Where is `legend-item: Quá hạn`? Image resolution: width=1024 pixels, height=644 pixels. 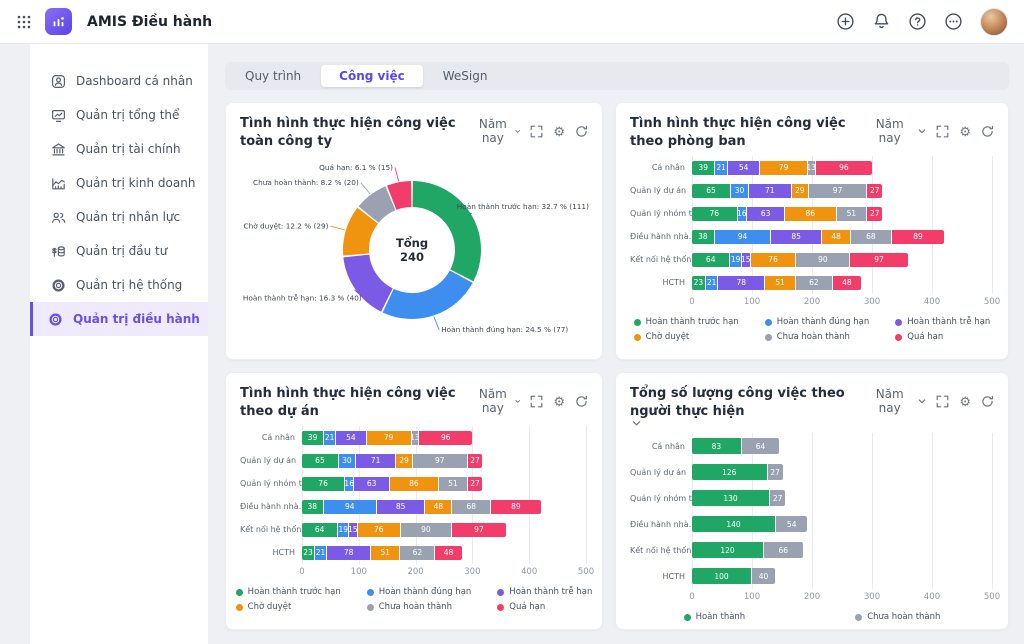 legend-item: Quá hạn is located at coordinates (942, 337).